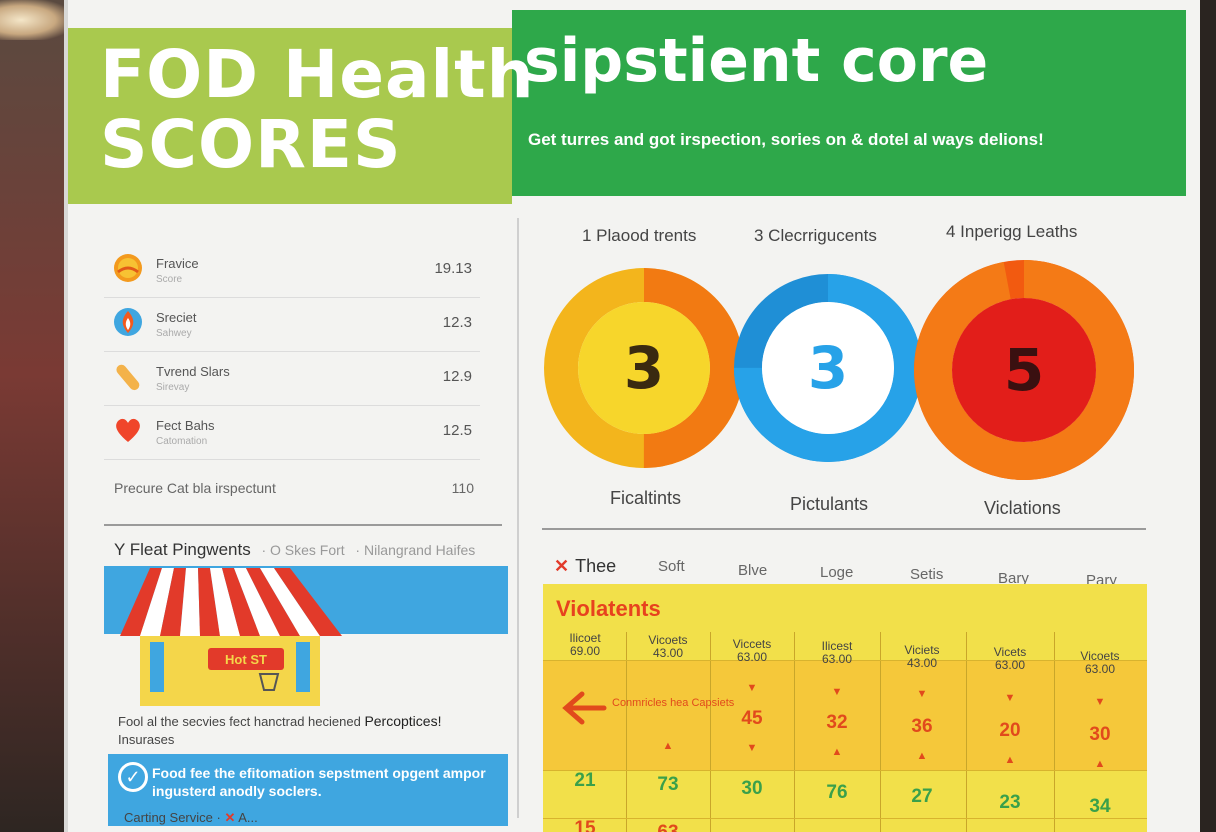 This screenshot has height=832, width=1216. I want to click on column-header-name: Vicets, so click(1010, 652).